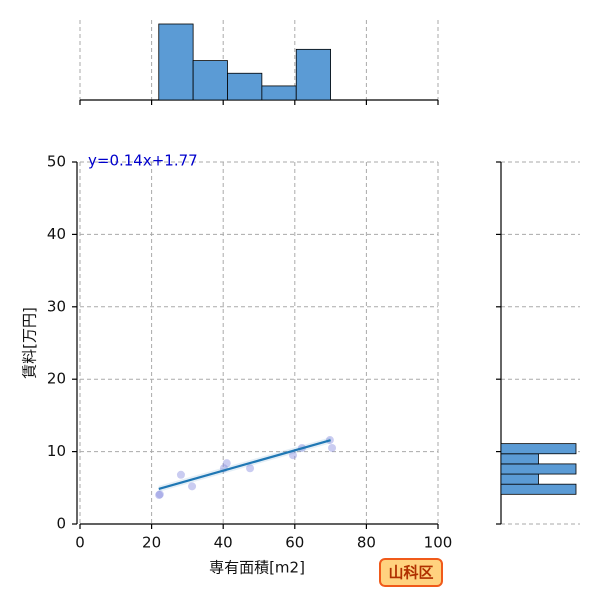 The image size is (600, 600). What do you see at coordinates (294, 543) in the screenshot?
I see `x-tick-label: 60` at bounding box center [294, 543].